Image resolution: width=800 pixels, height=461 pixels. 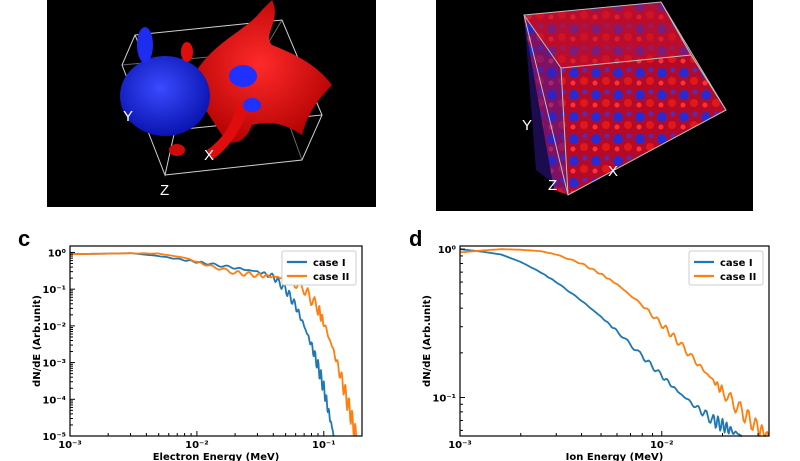 What do you see at coordinates (54, 437) in the screenshot?
I see `y-tick-label: 10⁻⁵` at bounding box center [54, 437].